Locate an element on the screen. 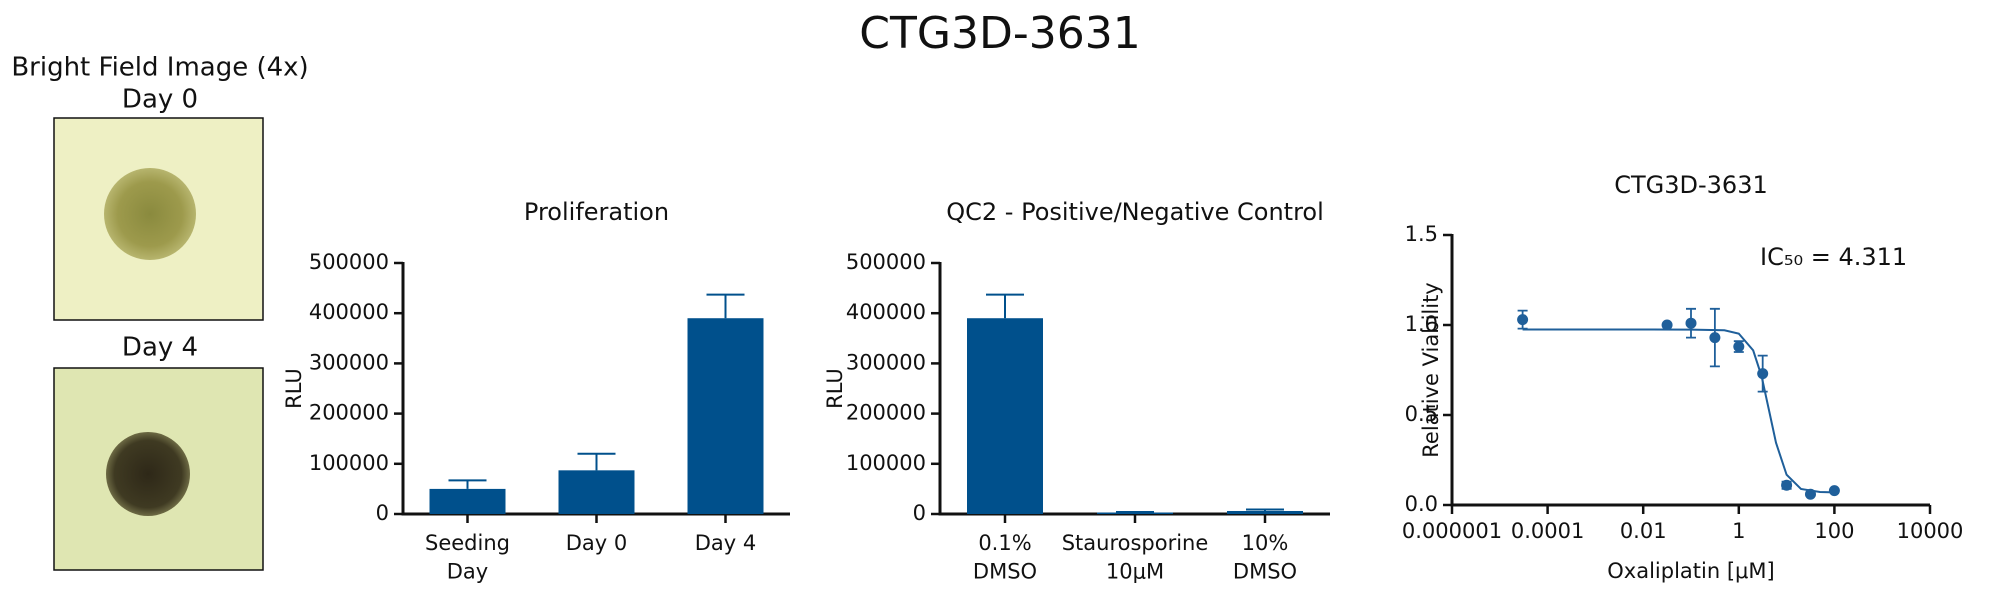 The height and width of the screenshot is (601, 2000). image-label: Day 0 is located at coordinates (160, 100).